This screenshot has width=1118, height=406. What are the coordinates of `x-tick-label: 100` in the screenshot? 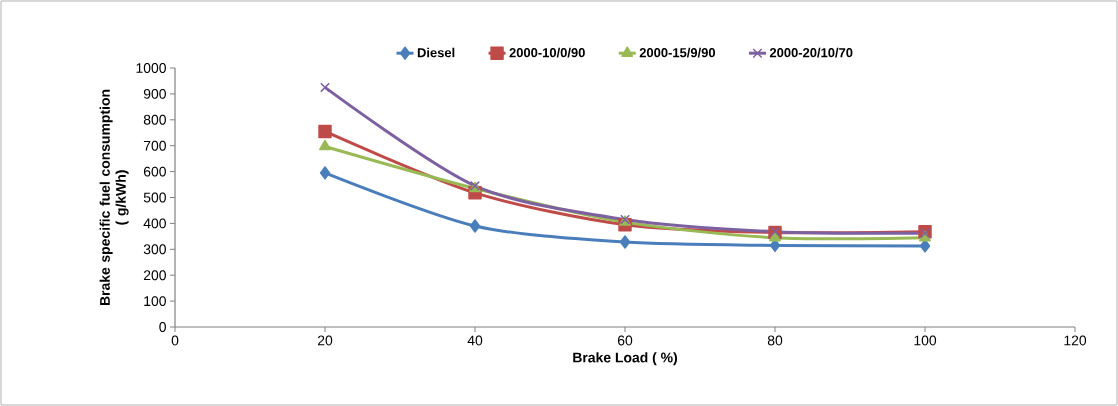 It's located at (925, 340).